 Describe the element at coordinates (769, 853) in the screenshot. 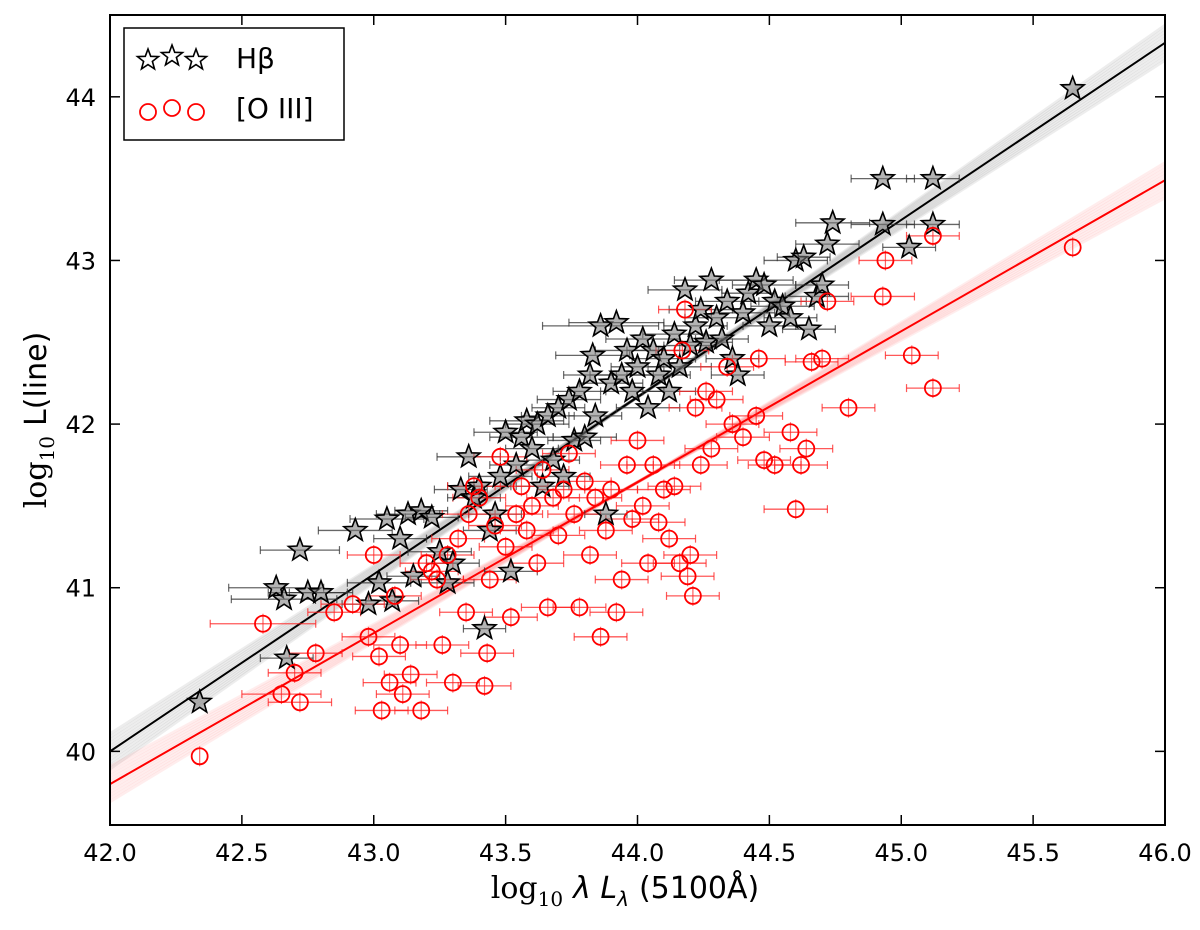

I see `x-tick-label: 44.5` at that location.